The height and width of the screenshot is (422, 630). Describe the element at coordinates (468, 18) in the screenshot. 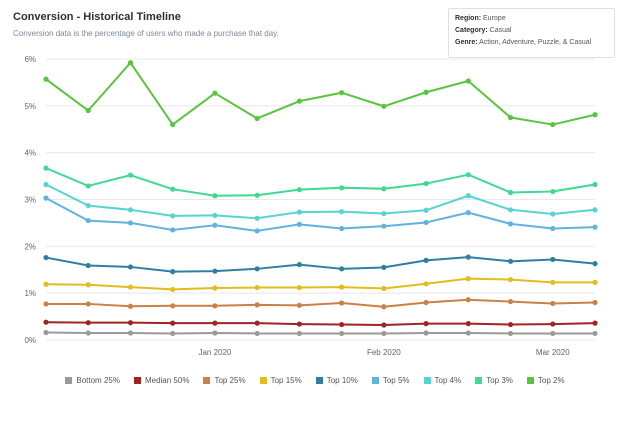

I see `region-label: Region:` at that location.